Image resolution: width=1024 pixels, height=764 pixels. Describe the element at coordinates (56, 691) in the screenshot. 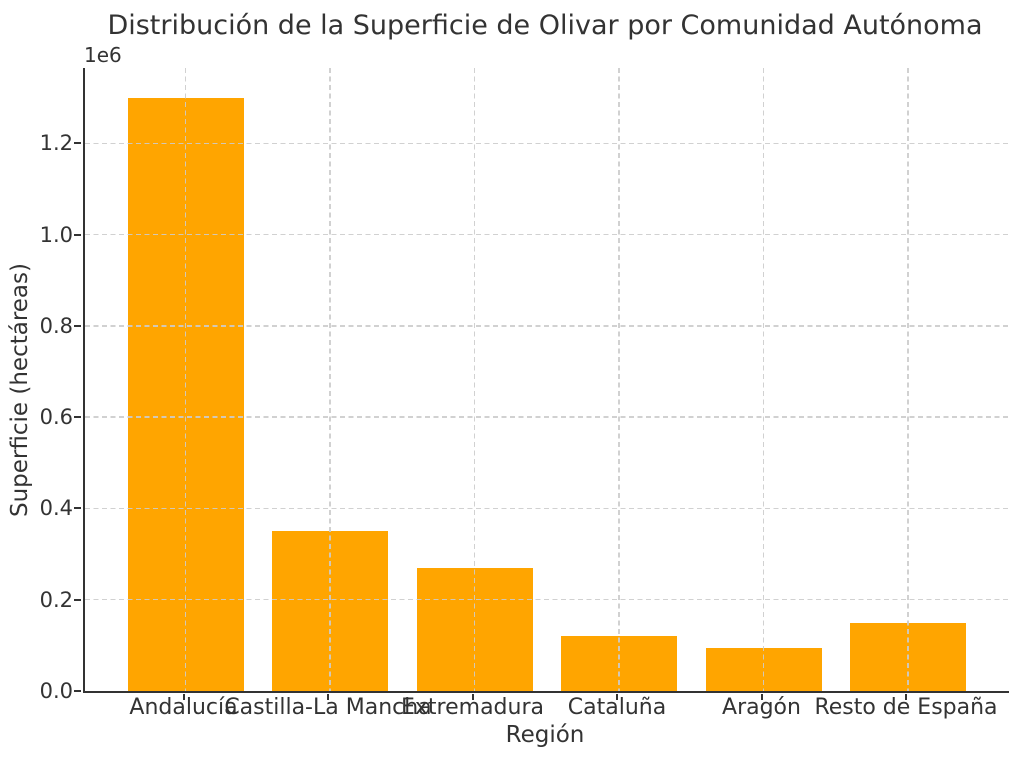

I see `y-tick-label: 0.0` at that location.